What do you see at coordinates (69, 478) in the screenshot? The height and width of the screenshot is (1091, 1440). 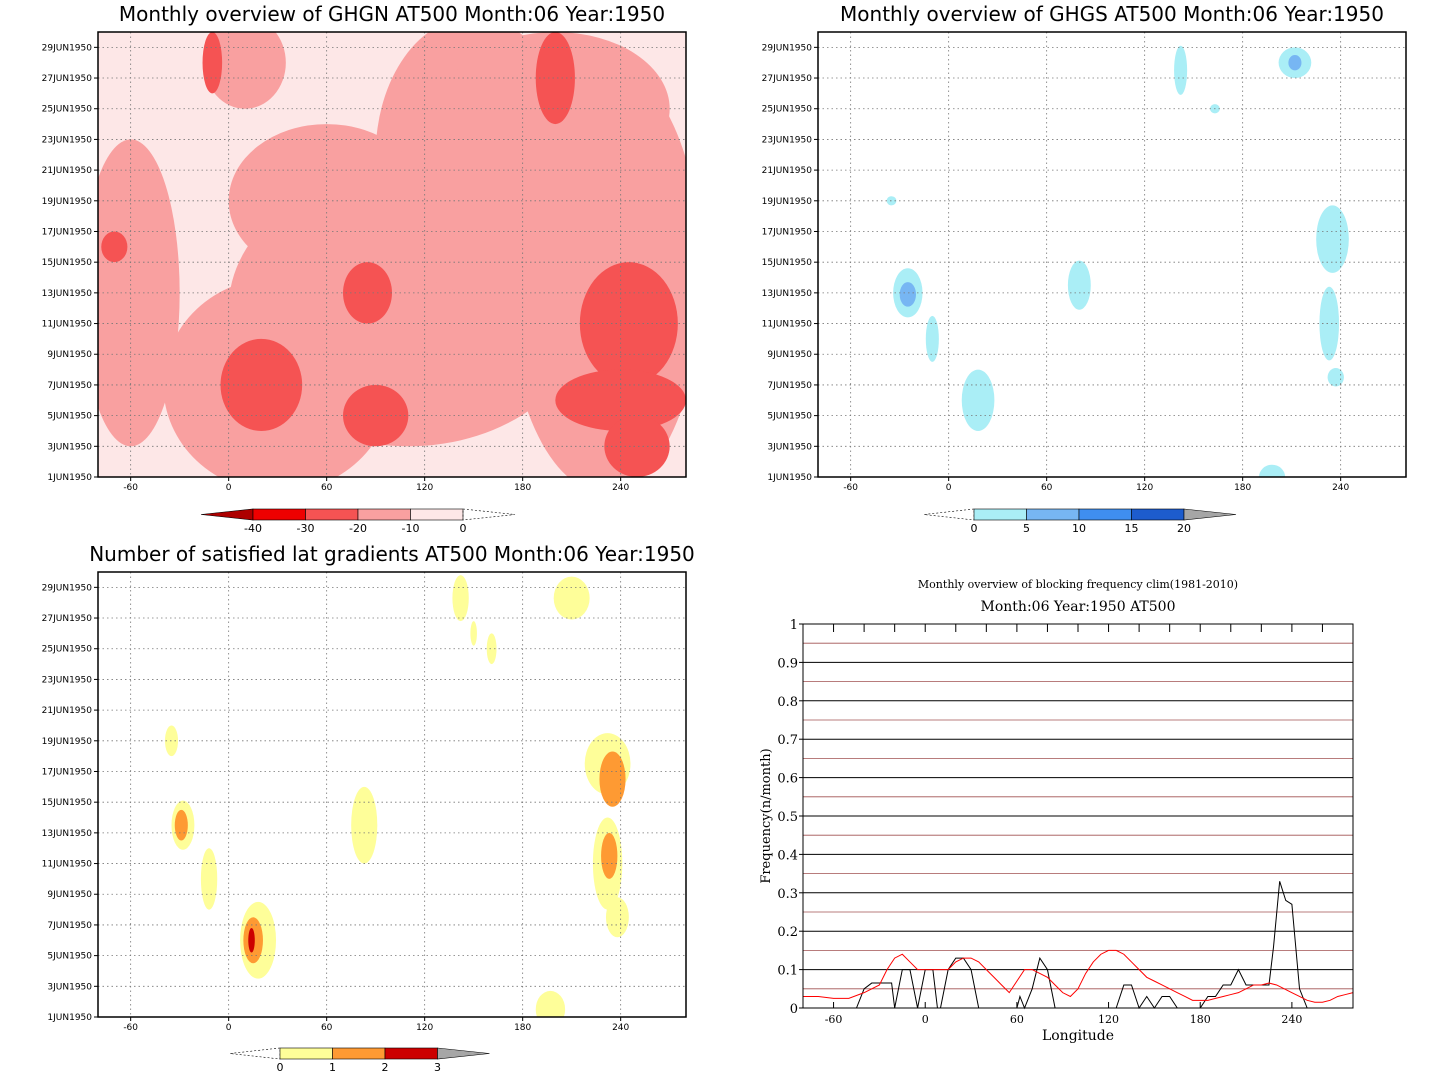 I see `ghgn-ytick-label-0: 1JUN1950` at bounding box center [69, 478].